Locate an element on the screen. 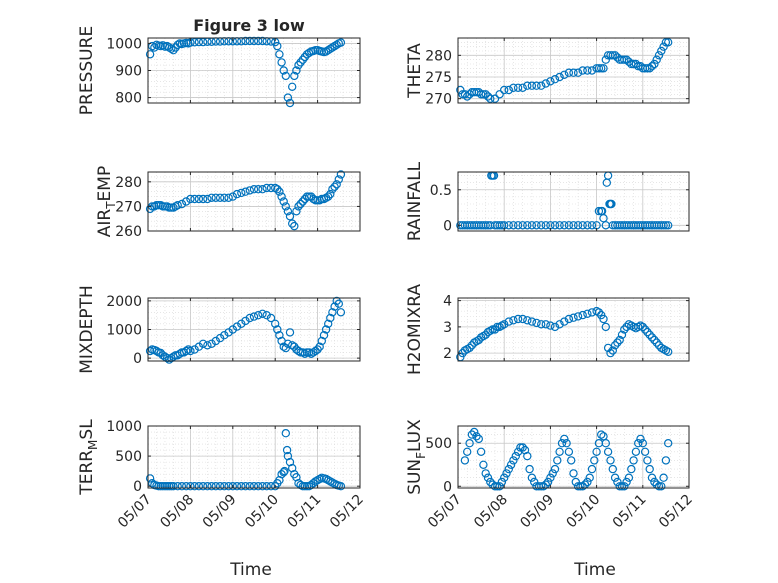 The height and width of the screenshot is (583, 778). y-axis-label-subscript: F is located at coordinates (421, 455).